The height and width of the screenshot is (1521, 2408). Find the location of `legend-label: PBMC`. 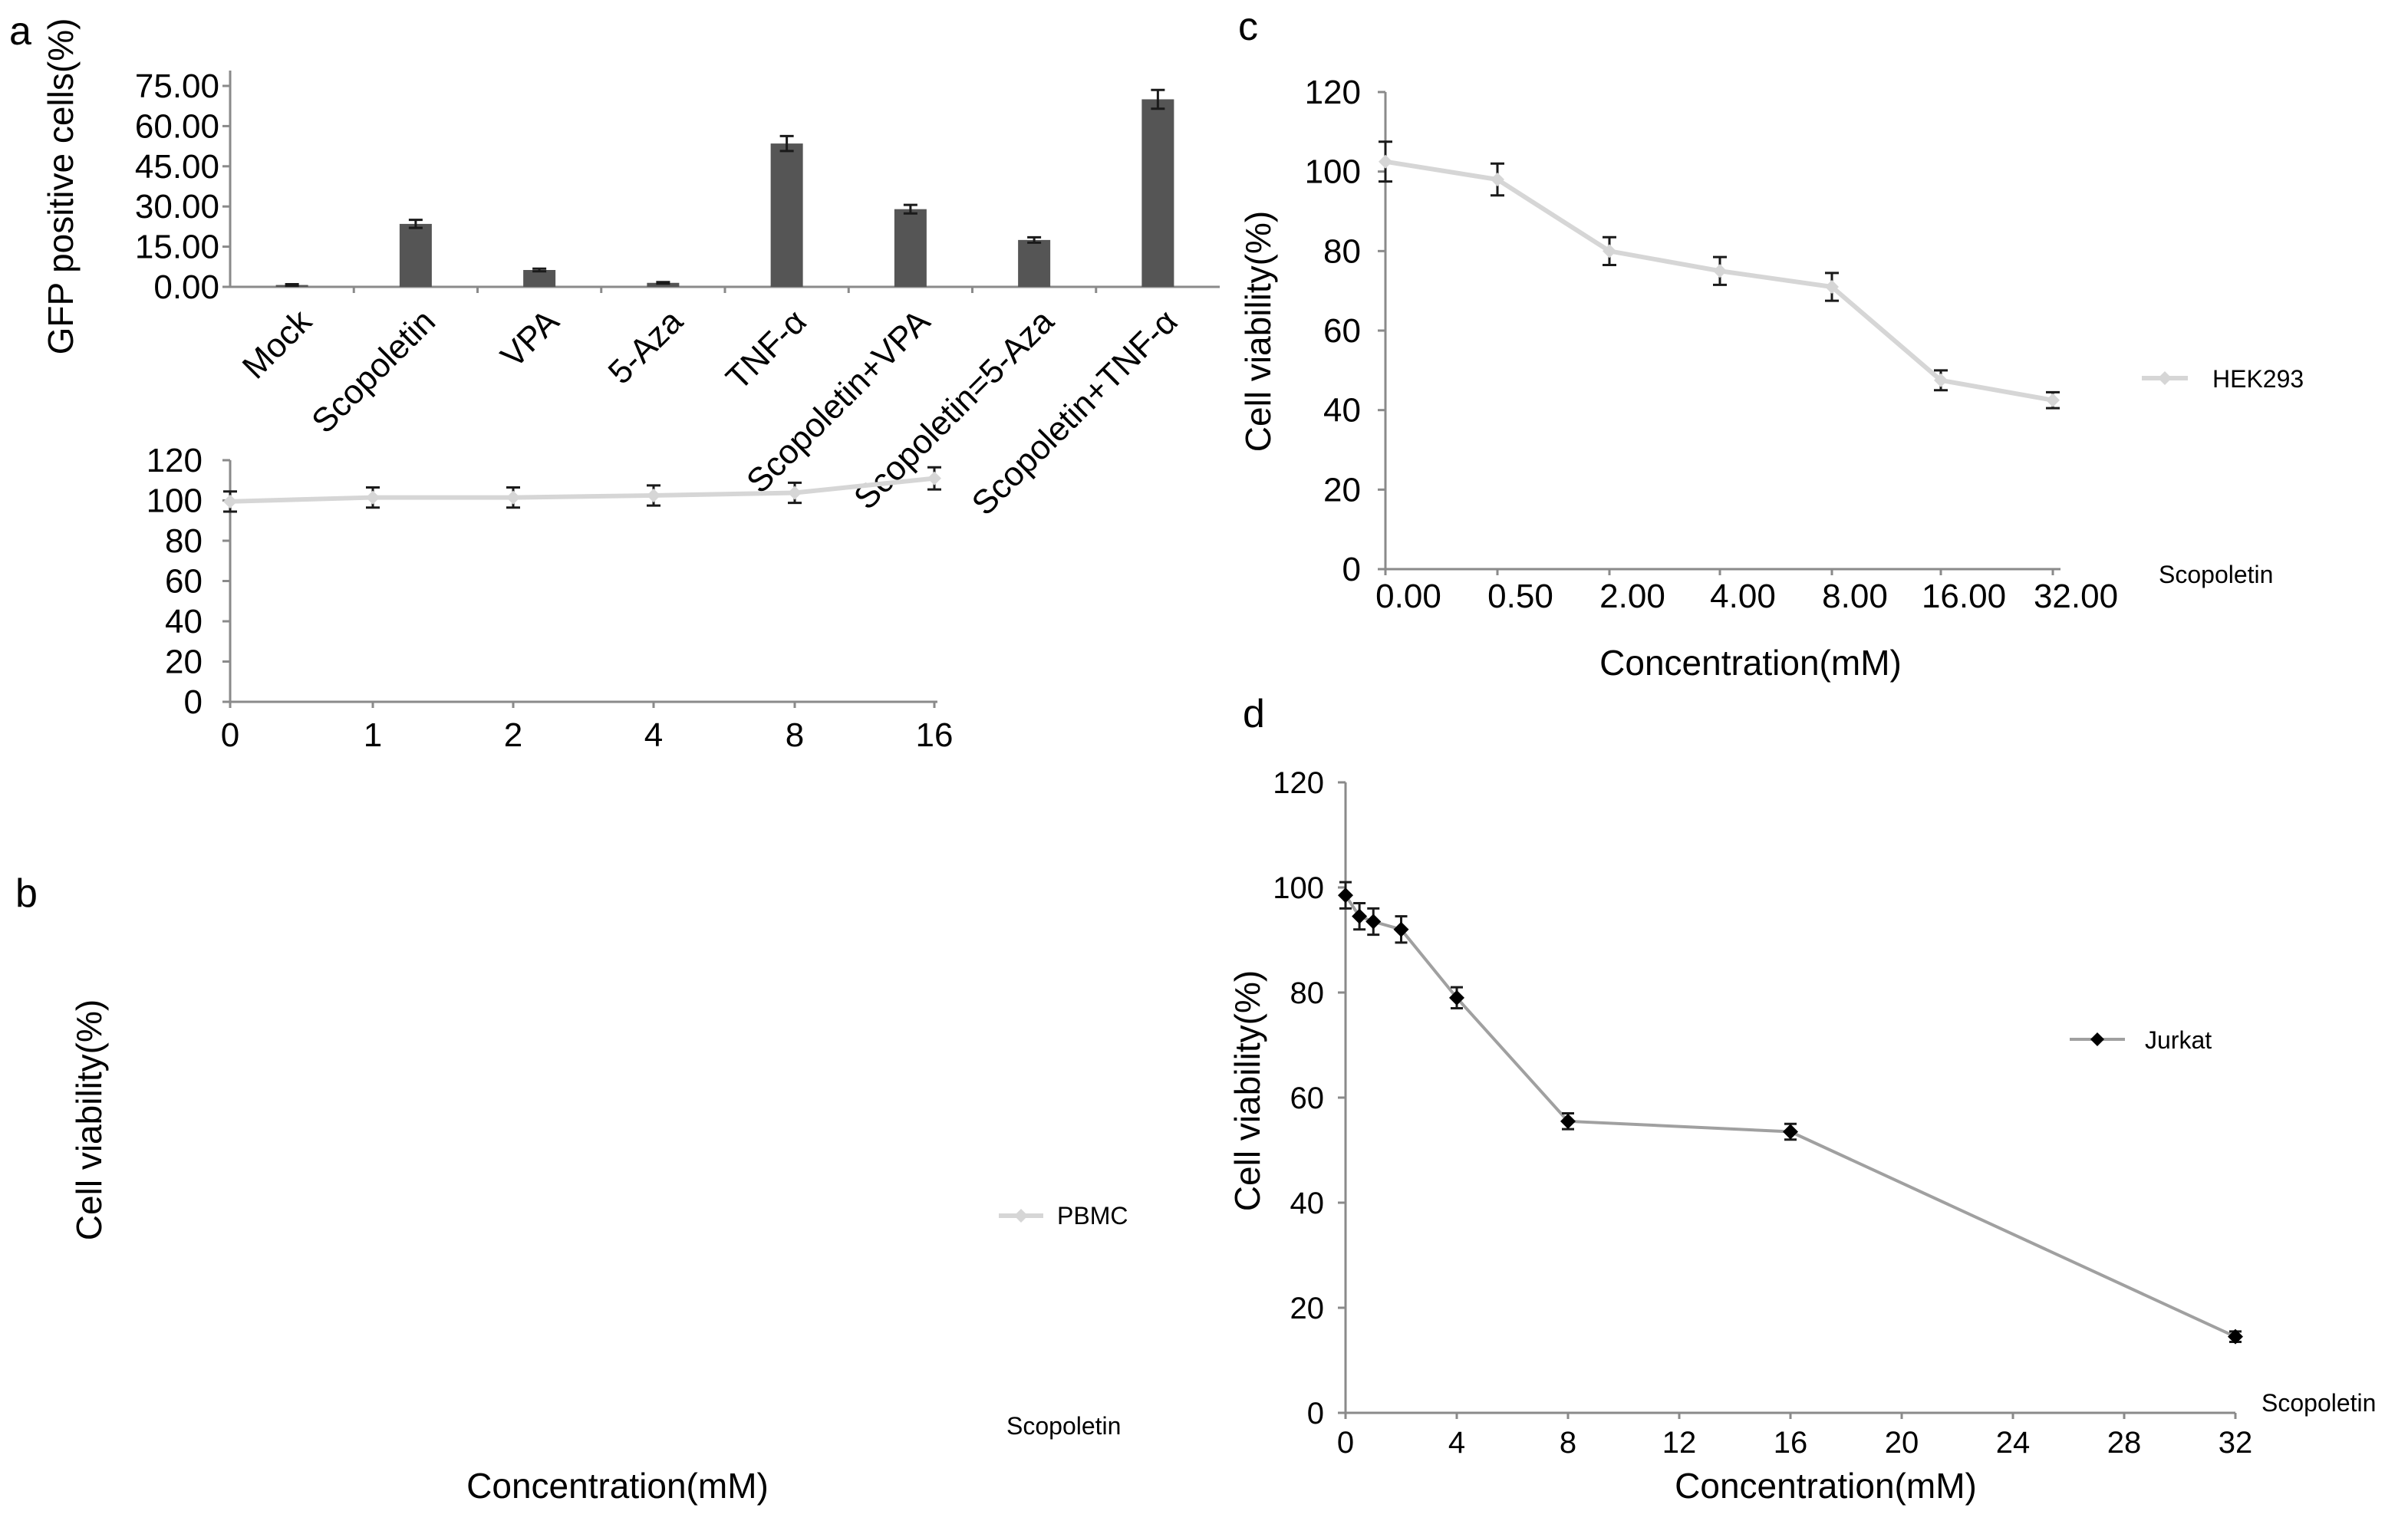

legend-label: PBMC is located at coordinates (1092, 1216).